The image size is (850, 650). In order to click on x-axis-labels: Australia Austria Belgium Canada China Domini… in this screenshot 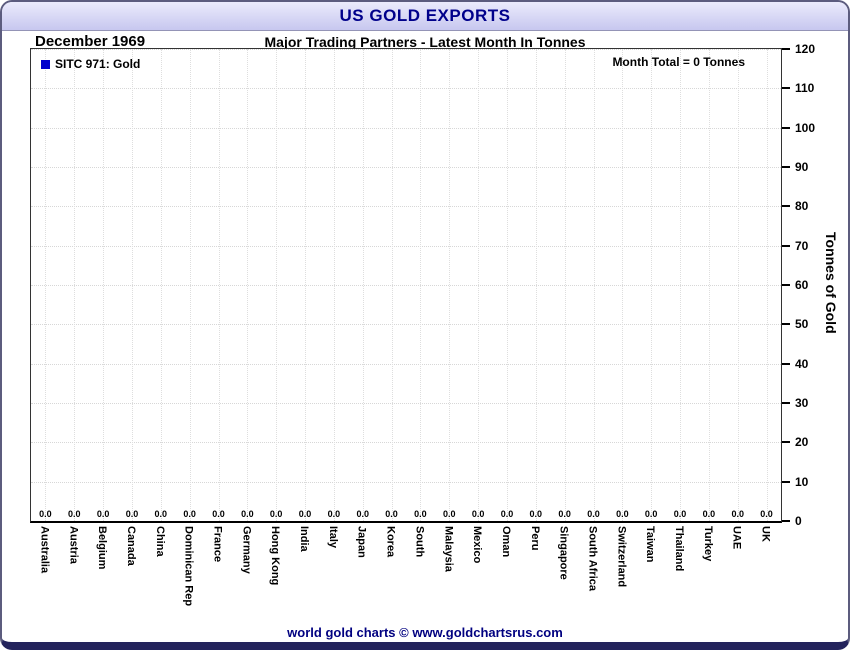, I will do `click(406, 579)`.